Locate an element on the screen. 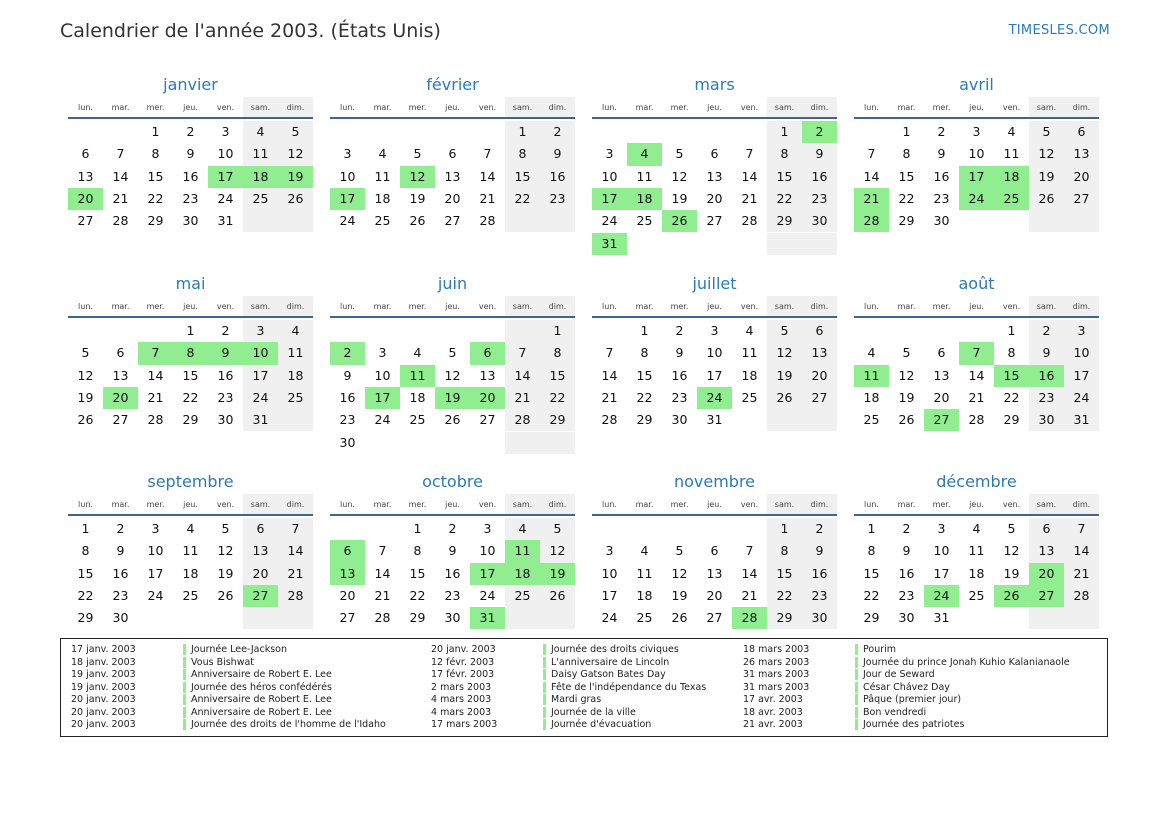 The image size is (1169, 827). holiday-day-cell: 18 is located at coordinates (1011, 176).